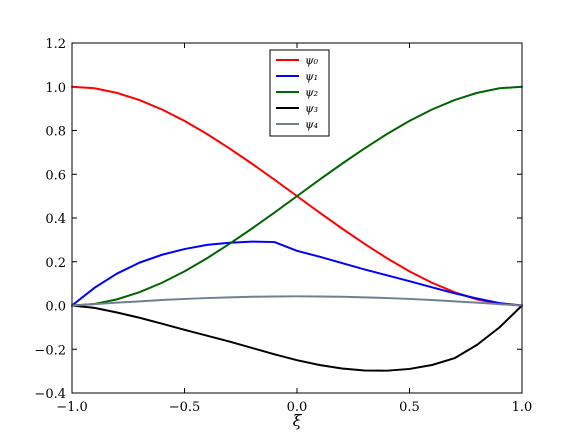  What do you see at coordinates (55, 132) in the screenshot?
I see `y-tick-label: 0.8` at bounding box center [55, 132].